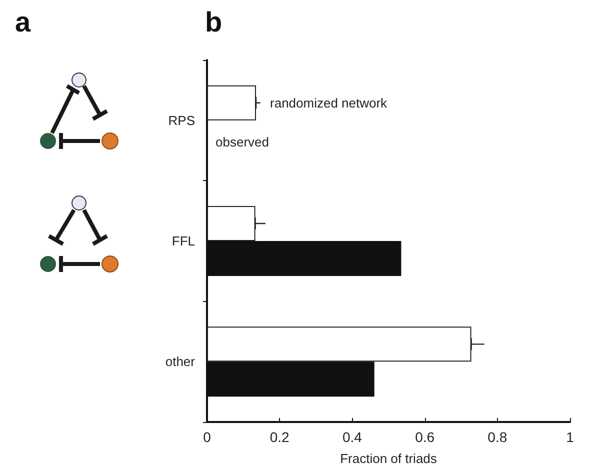  What do you see at coordinates (23, 22) in the screenshot?
I see `text: a` at bounding box center [23, 22].